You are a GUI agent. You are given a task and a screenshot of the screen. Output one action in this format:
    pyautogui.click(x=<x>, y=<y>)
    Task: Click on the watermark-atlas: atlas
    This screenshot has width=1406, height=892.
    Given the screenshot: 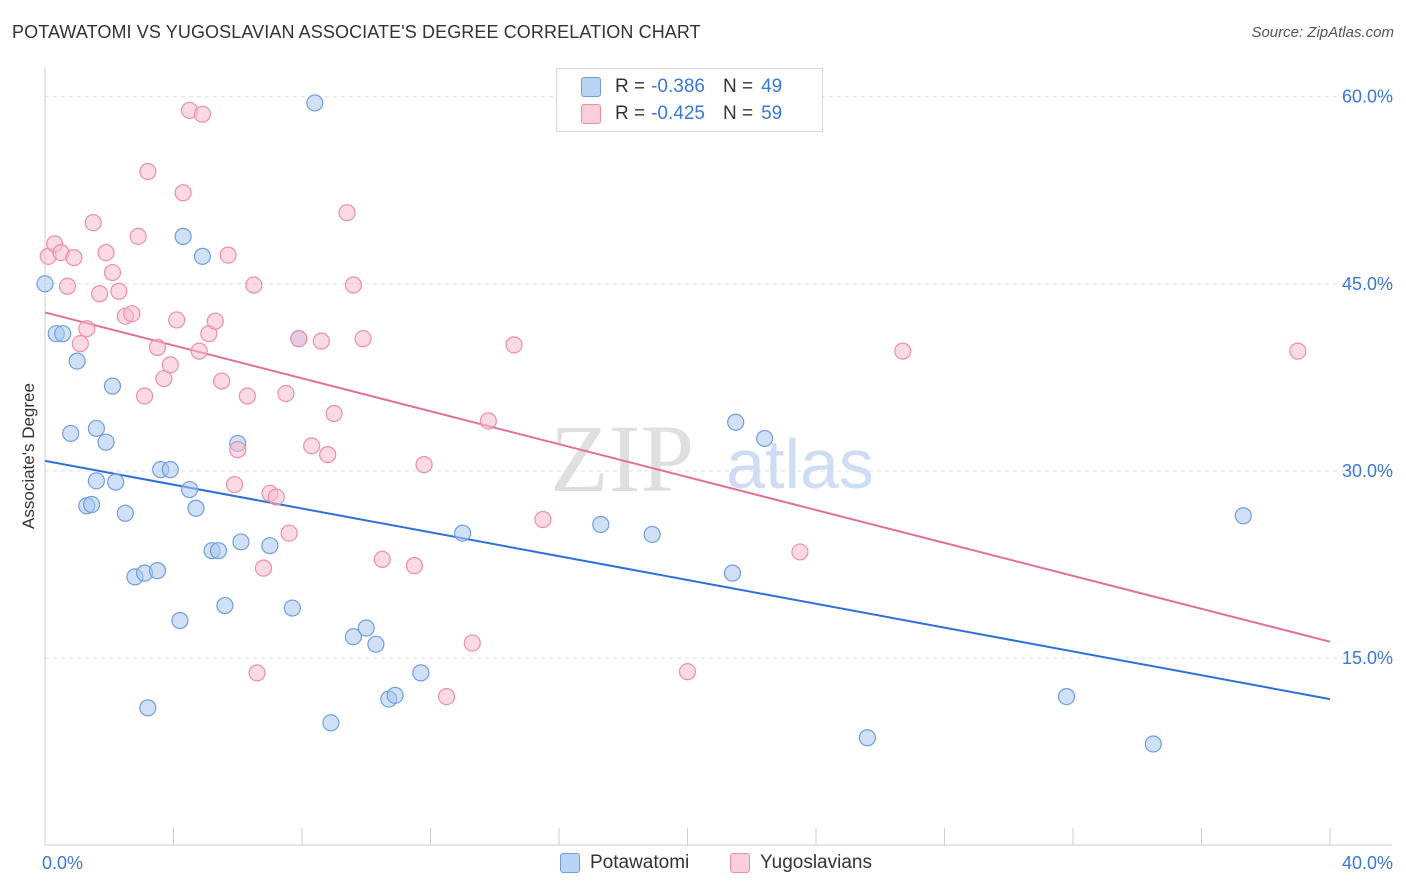 What is the action you would take?
    pyautogui.click(x=800, y=464)
    